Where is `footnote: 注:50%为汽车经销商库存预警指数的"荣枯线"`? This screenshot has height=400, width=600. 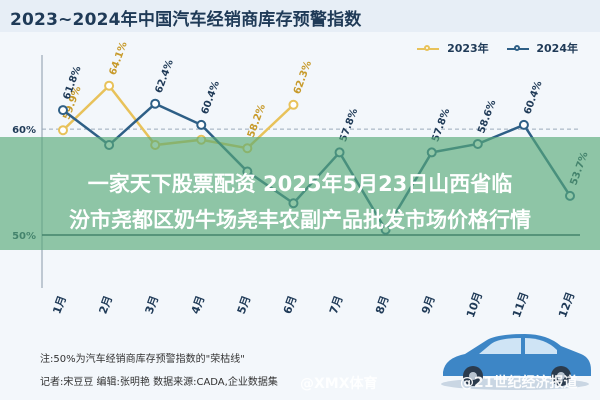
footnote: 注:50%为汽车经销商库存预警指数的"荣枯线" is located at coordinates (142, 359).